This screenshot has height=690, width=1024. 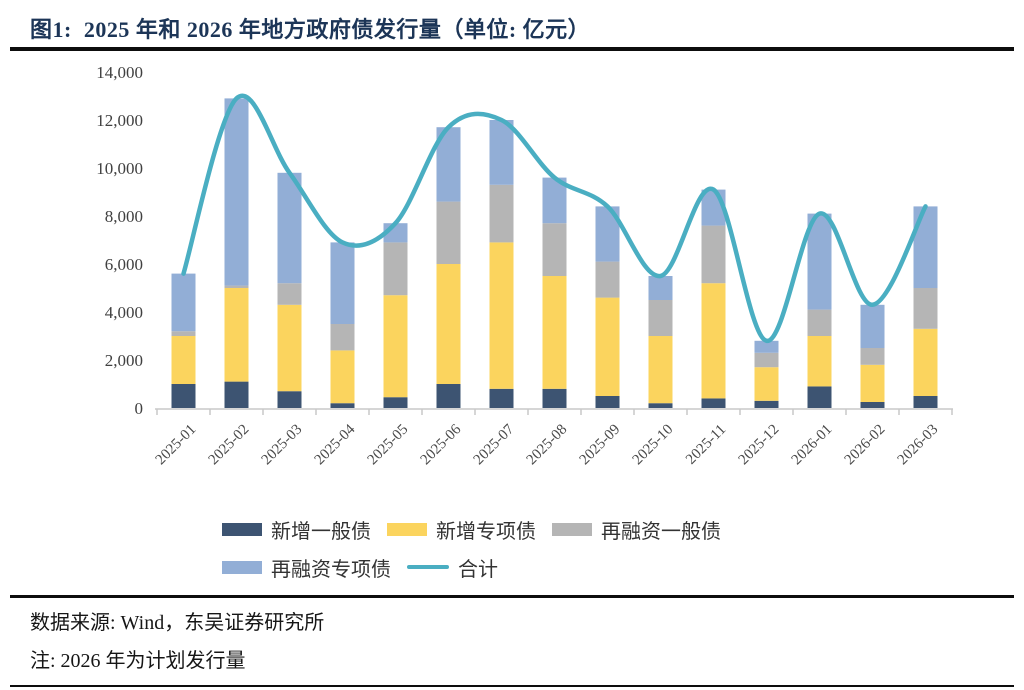 I want to click on x-axis-label: 2025-11, so click(x=706, y=445).